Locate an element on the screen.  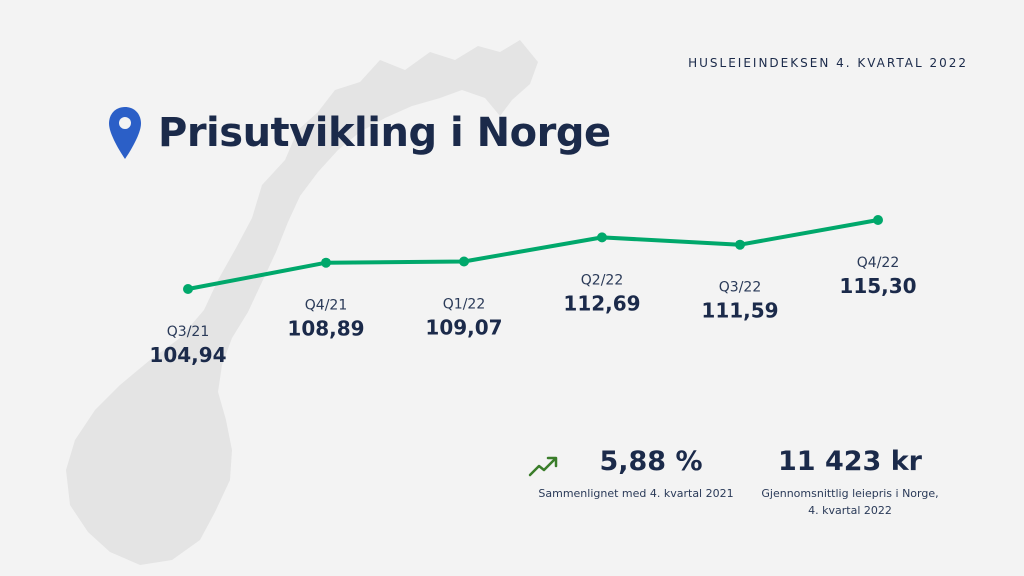
average-rent-value: 11 423 kr is located at coordinates (849, 461).